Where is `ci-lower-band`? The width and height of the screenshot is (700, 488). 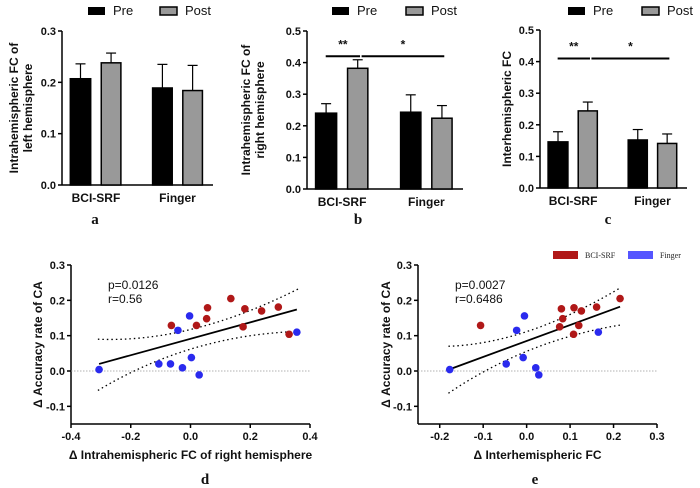 ci-lower-band is located at coordinates (198, 360).